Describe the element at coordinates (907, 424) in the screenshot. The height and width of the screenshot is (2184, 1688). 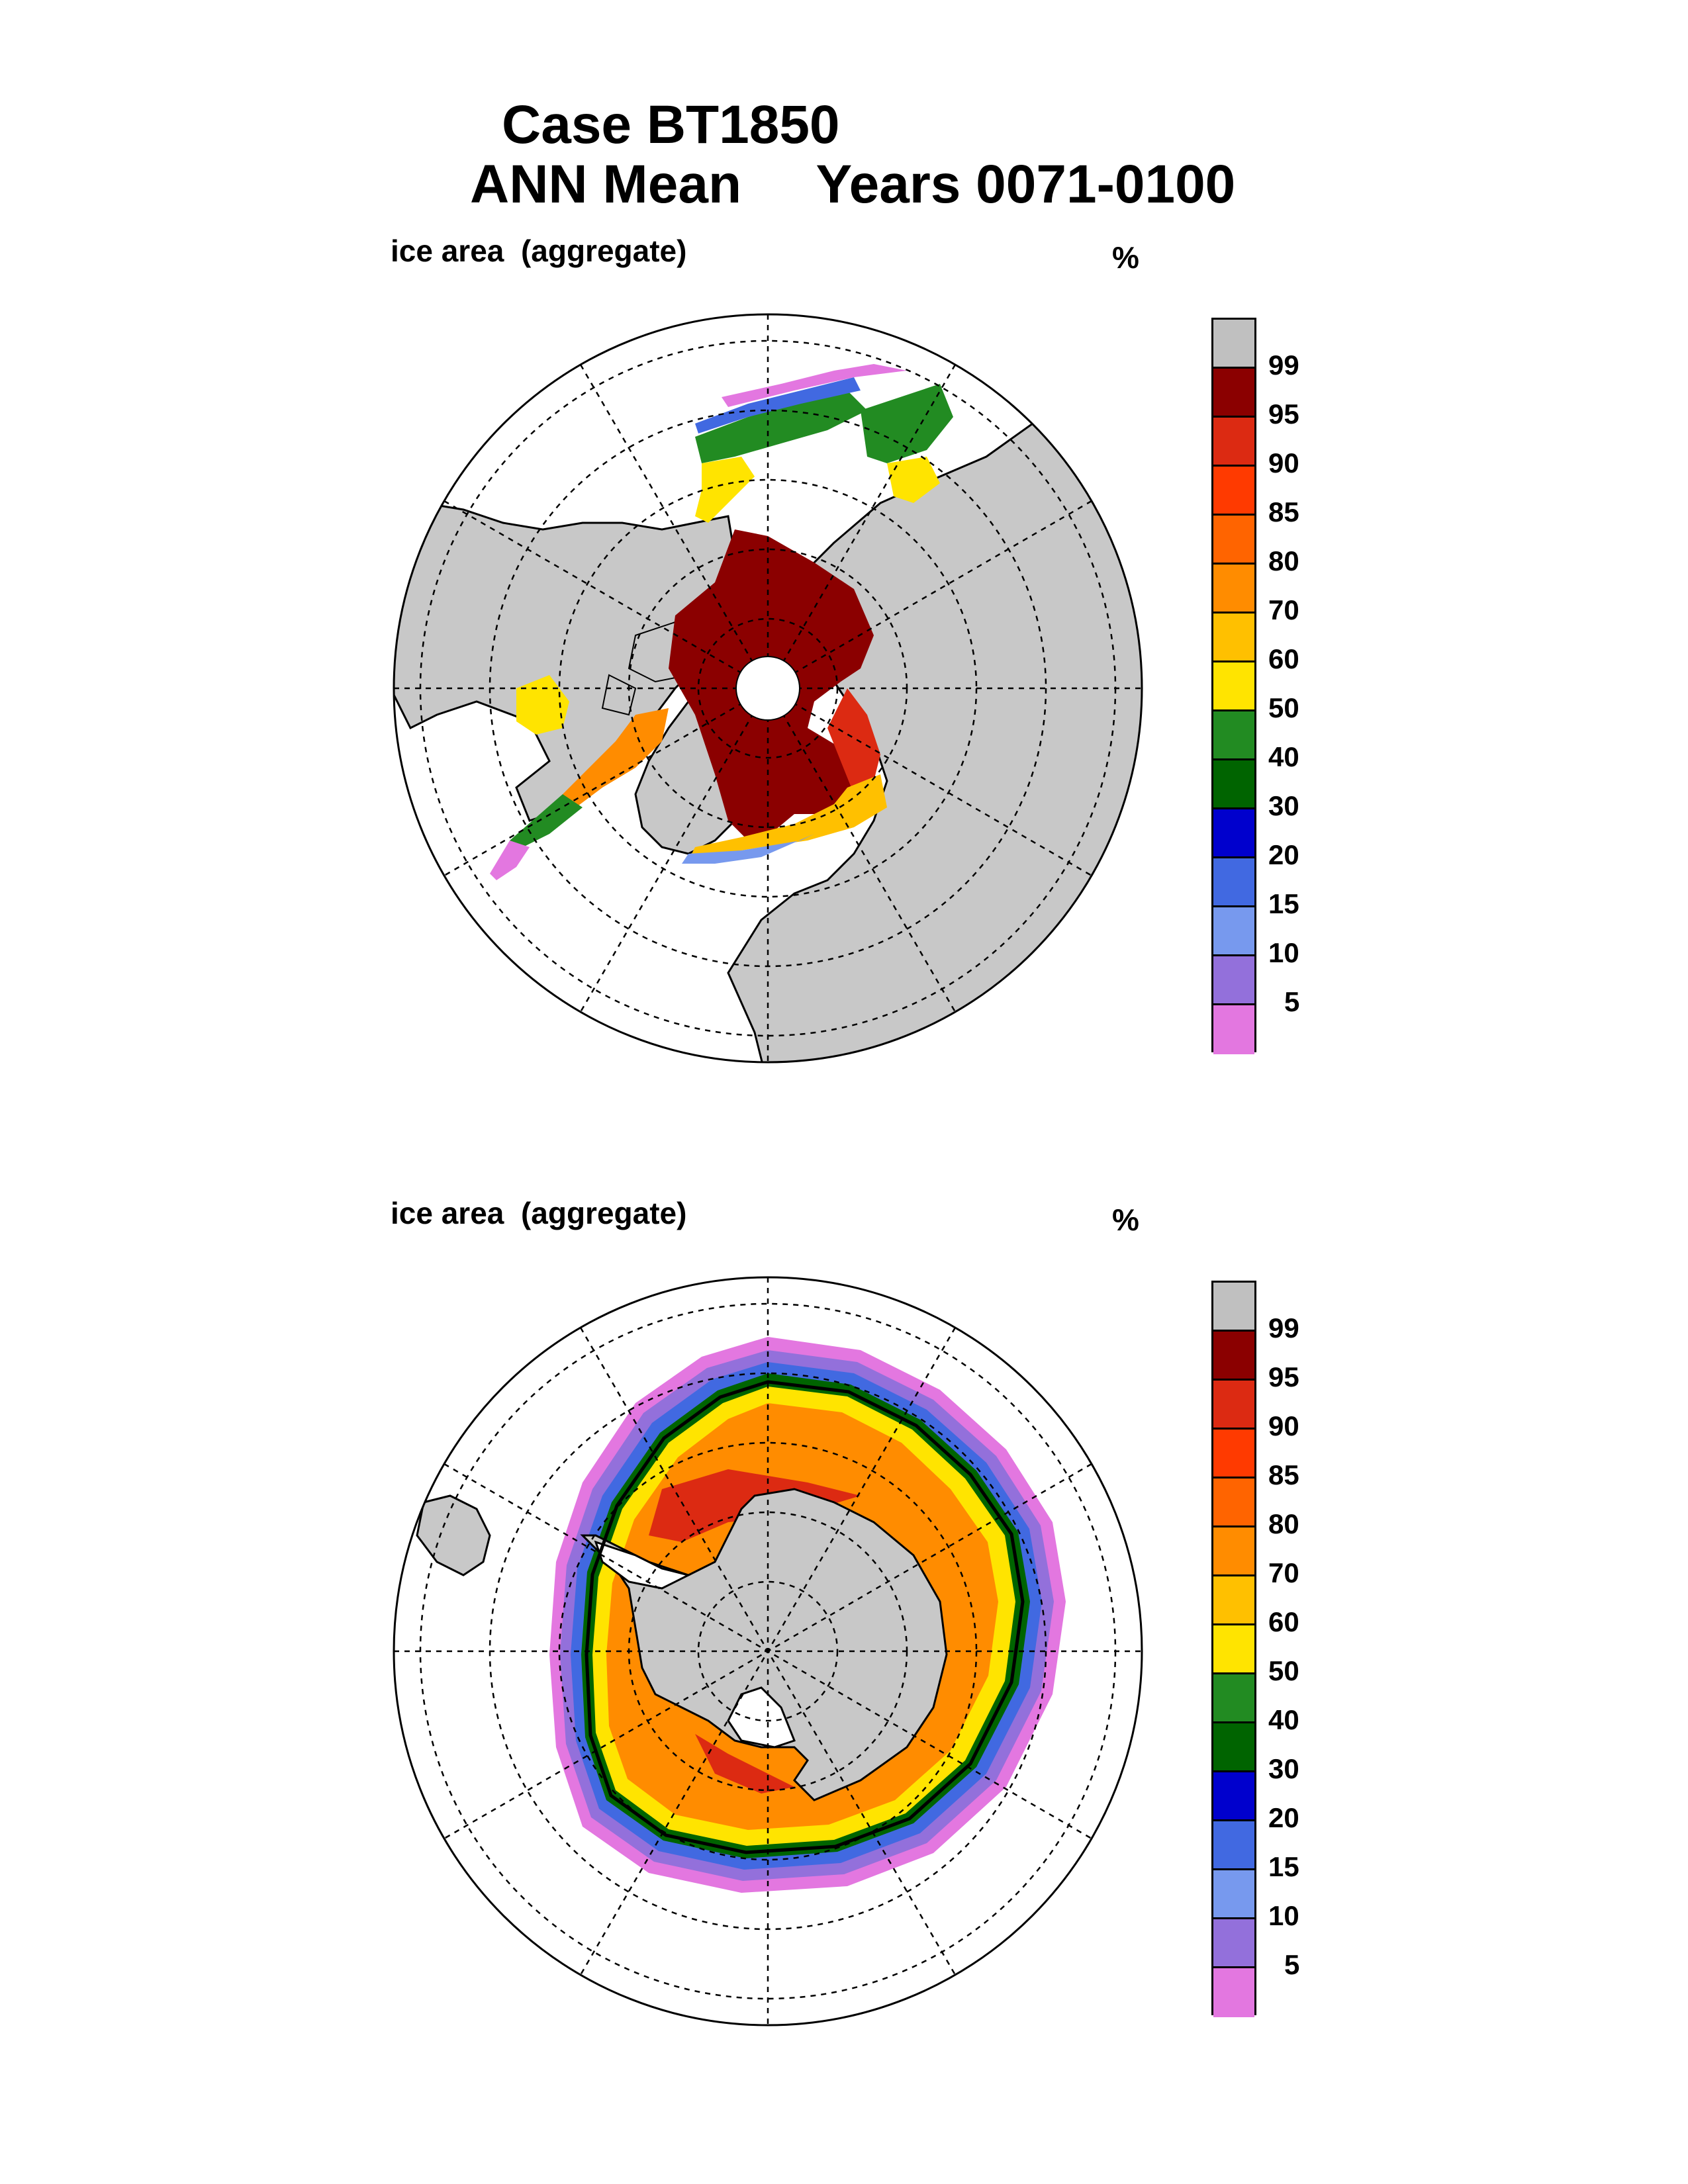
I see `north-ice-okhotsk-green` at that location.